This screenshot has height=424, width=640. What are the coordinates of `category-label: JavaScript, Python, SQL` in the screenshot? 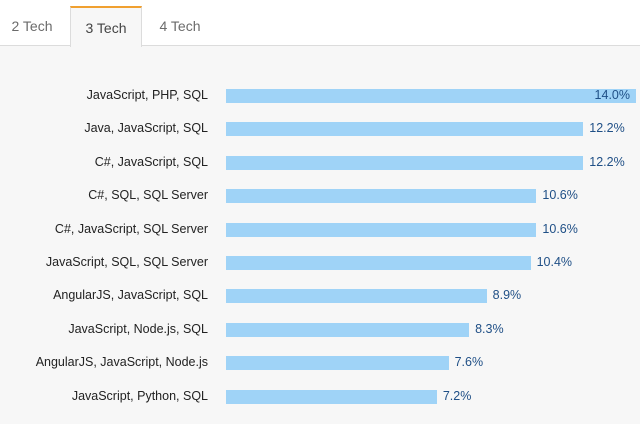 It's located at (139, 395).